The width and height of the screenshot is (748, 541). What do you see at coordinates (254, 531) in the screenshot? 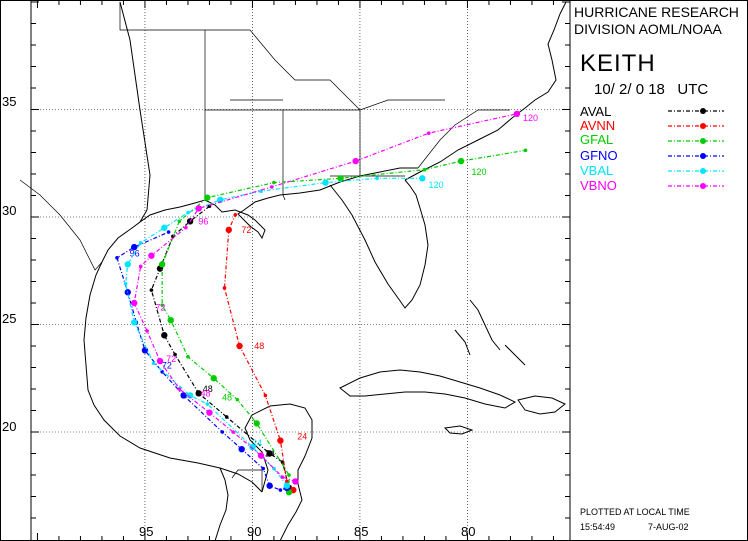
I see `lon-label-90: 90` at bounding box center [254, 531].